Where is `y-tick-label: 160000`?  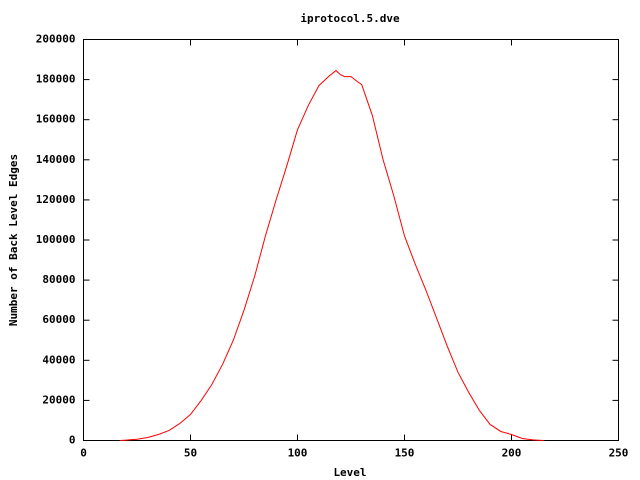
y-tick-label: 160000 is located at coordinates (56, 119).